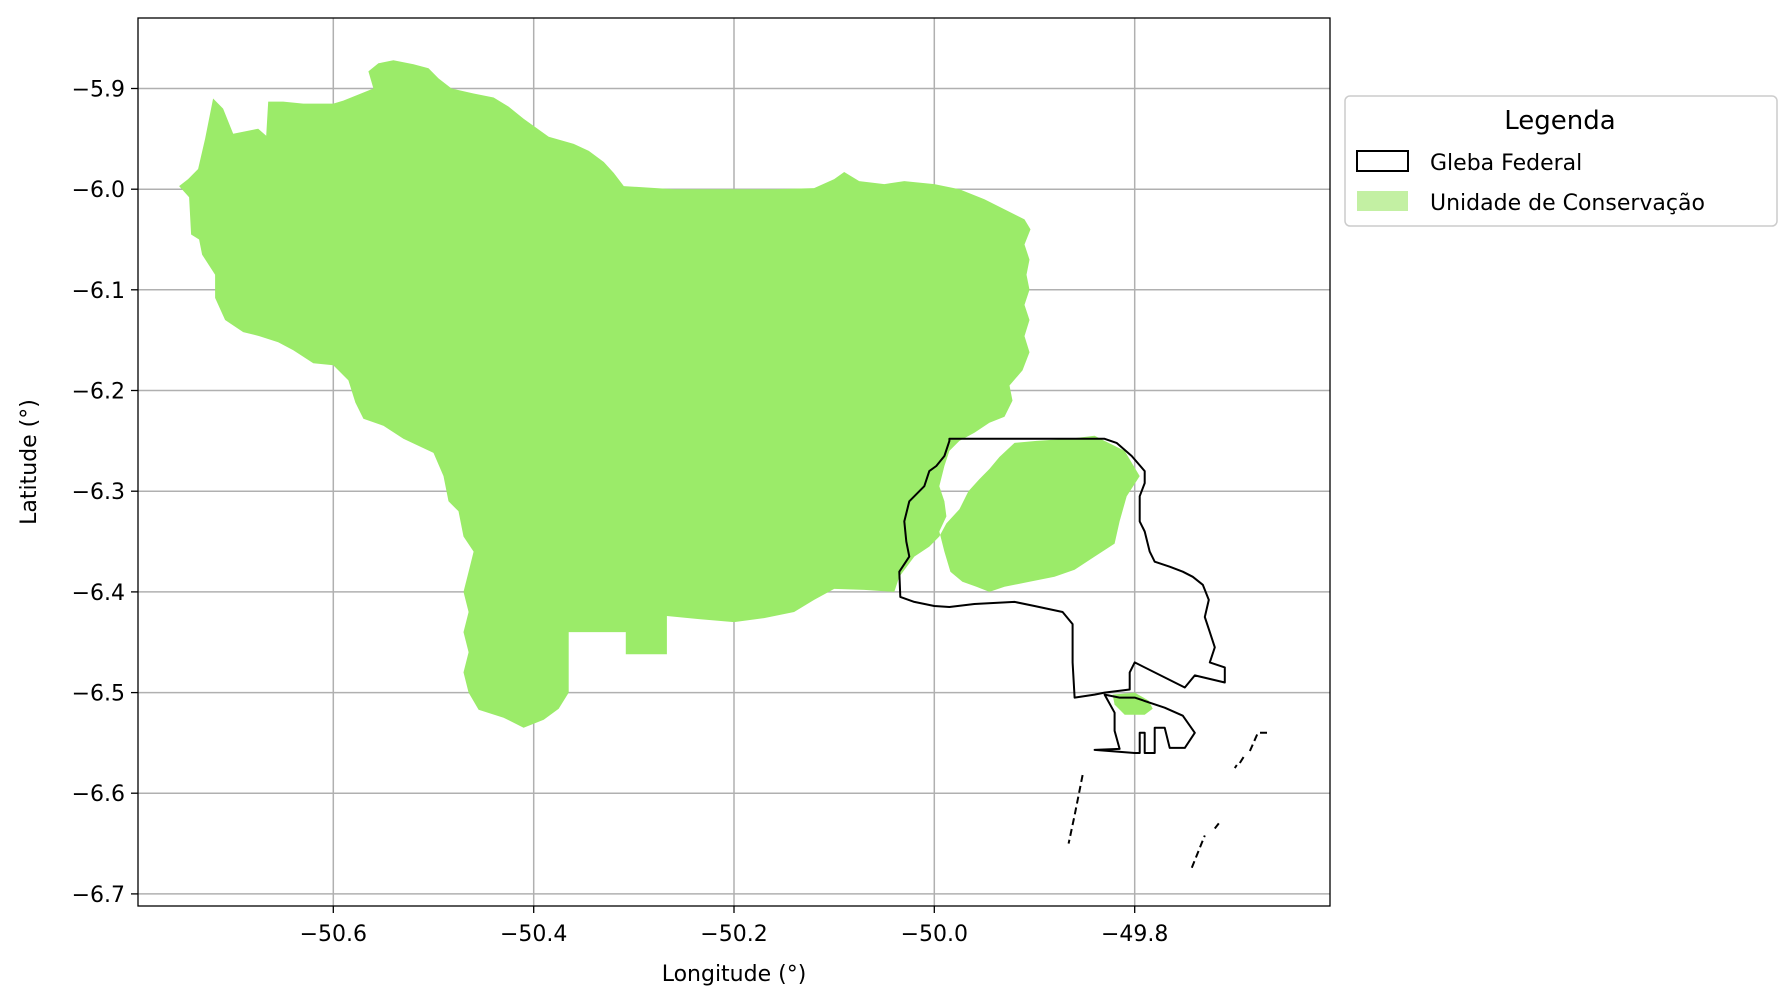 The width and height of the screenshot is (1791, 1006). I want to click on x-axis-label: Longitude (°), so click(734, 974).